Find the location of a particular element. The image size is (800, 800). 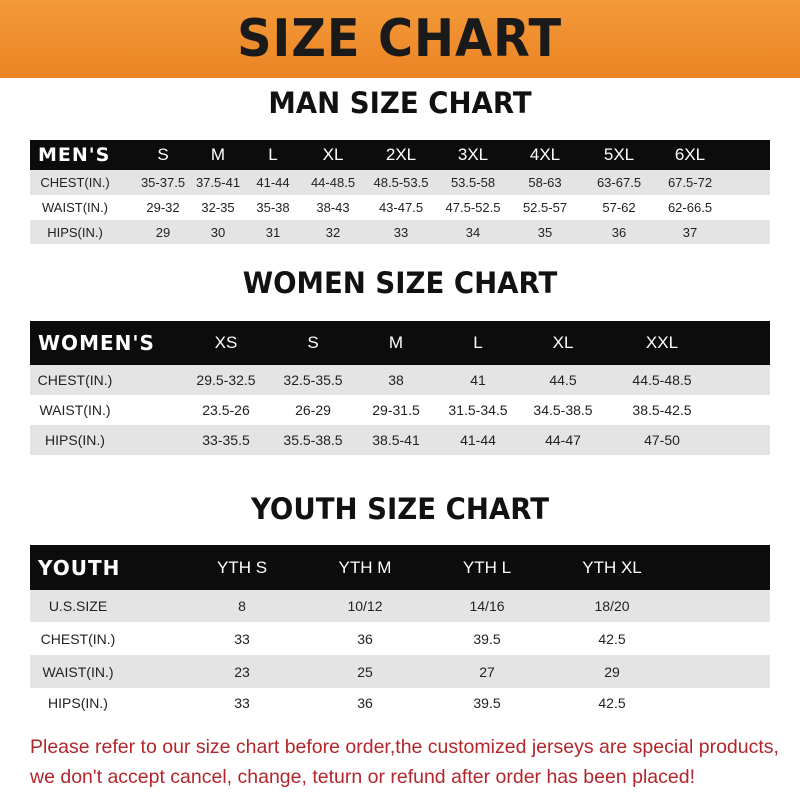

table-row: WAIST(IN.) 23 25 27 29 is located at coordinates (400, 671).